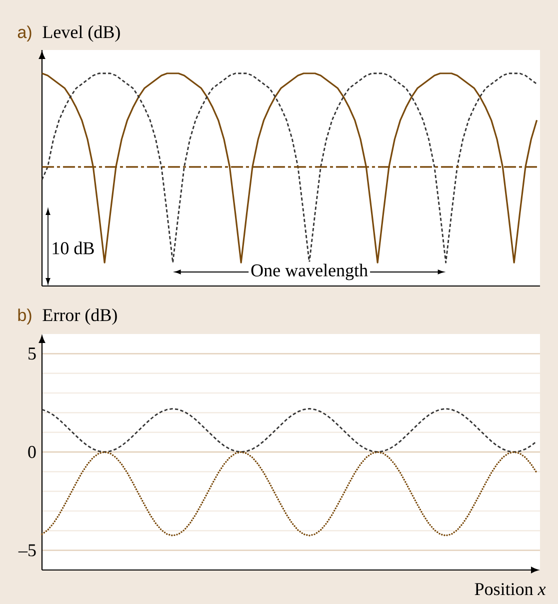 This screenshot has width=558, height=604. What do you see at coordinates (32, 452) in the screenshot?
I see `y-tick-label: 0` at bounding box center [32, 452].